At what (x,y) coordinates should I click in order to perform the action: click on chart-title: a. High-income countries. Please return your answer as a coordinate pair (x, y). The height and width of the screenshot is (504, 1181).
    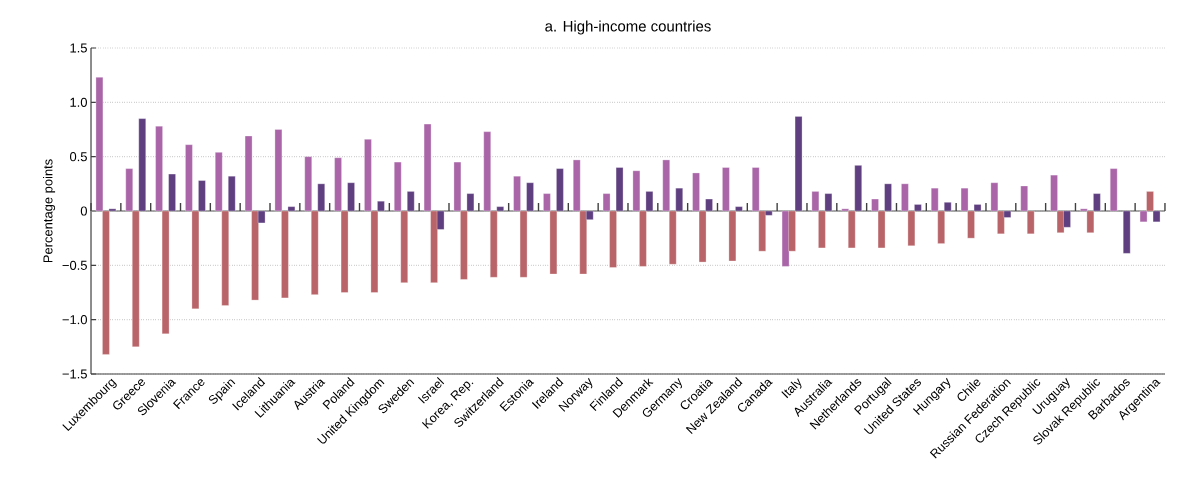
    Looking at the image, I should click on (628, 27).